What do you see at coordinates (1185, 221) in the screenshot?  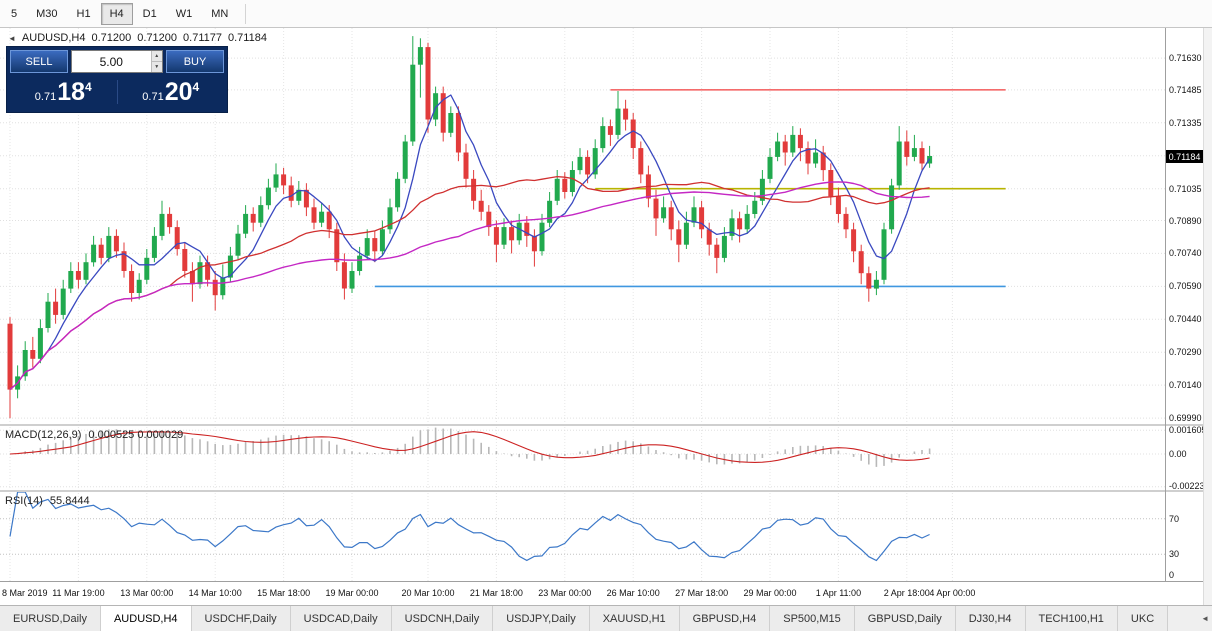 I see `price-axis-label: 0.70890` at bounding box center [1185, 221].